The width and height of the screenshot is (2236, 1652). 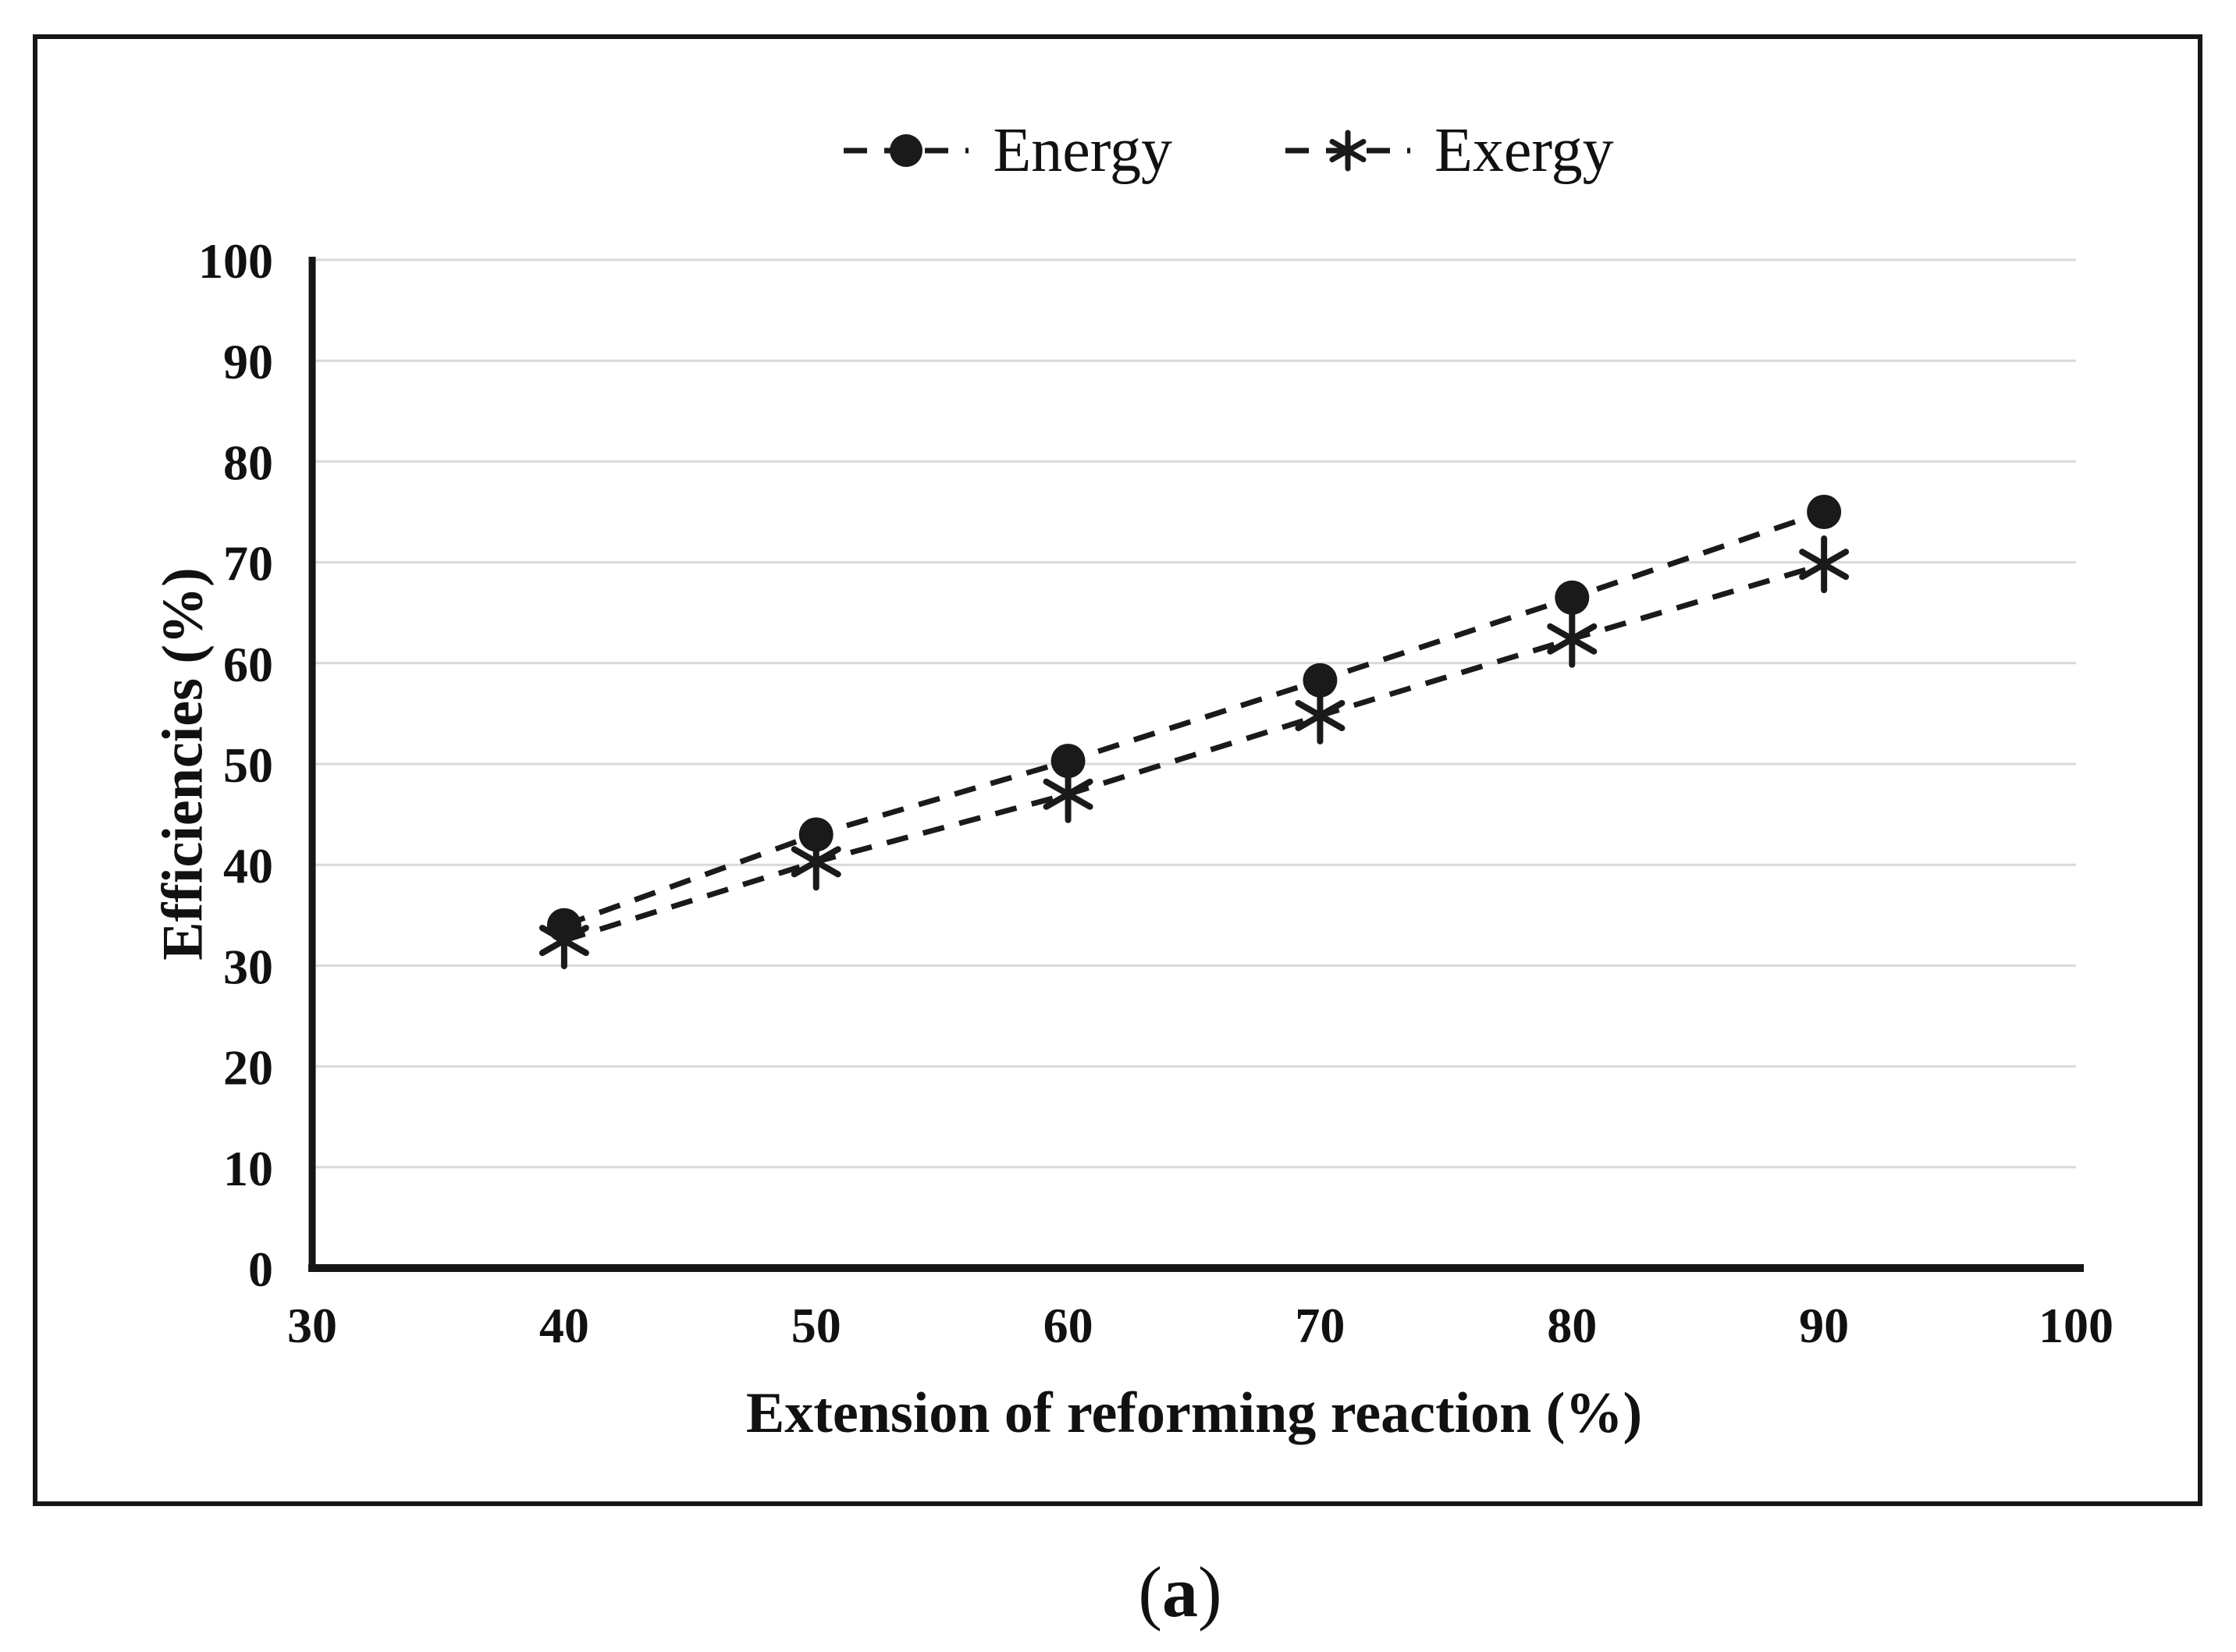 I want to click on y-tick-label: 50, so click(x=248, y=765).